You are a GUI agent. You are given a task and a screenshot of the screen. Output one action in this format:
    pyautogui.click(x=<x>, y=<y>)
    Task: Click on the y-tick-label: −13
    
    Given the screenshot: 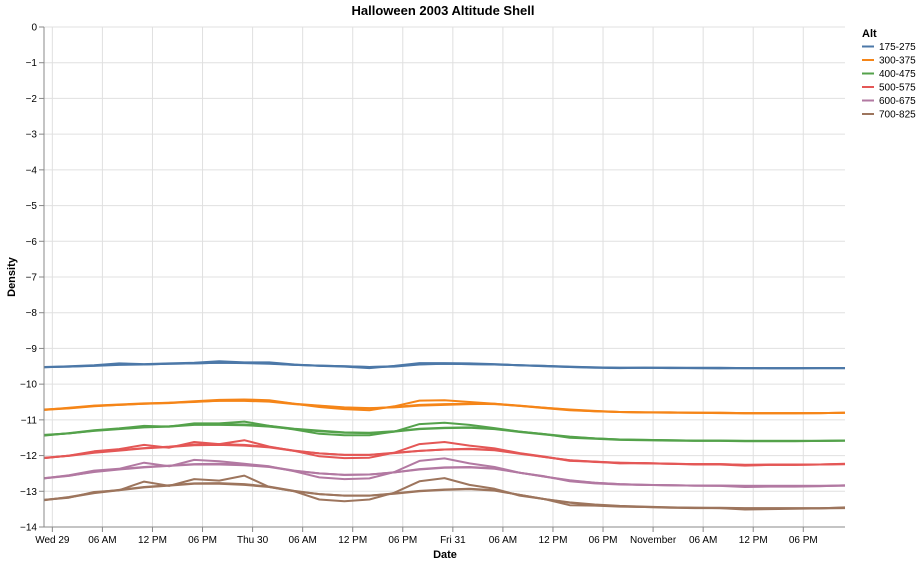 What is the action you would take?
    pyautogui.click(x=28, y=492)
    